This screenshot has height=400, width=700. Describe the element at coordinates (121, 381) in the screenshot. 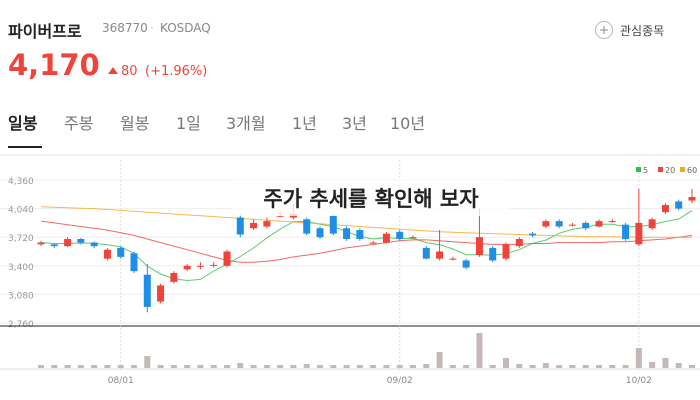

I see `x-tick-label: 08/01` at that location.